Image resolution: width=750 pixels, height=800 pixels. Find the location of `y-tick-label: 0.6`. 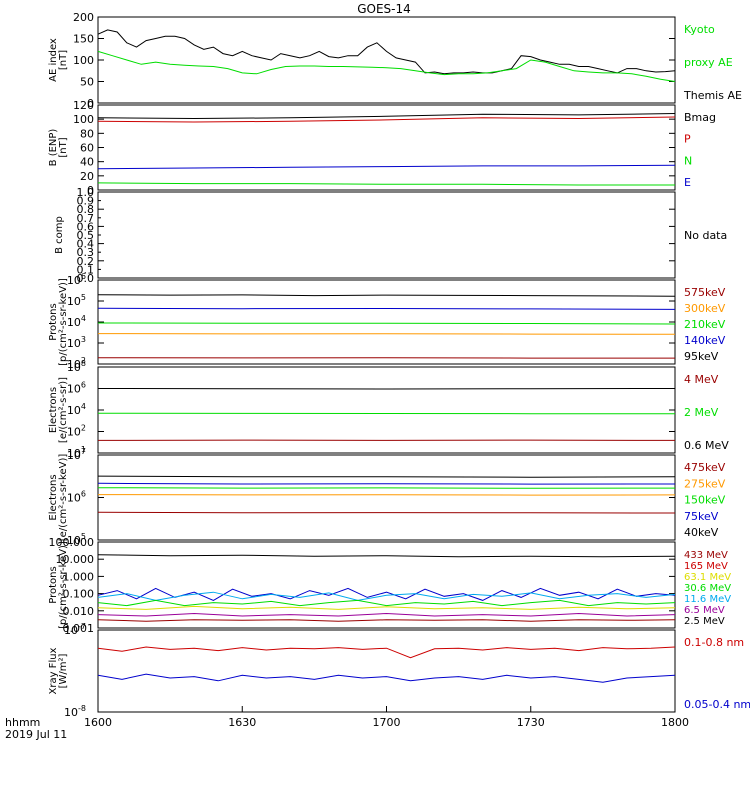

y-tick-label: 0.6 is located at coordinates (86, 226).